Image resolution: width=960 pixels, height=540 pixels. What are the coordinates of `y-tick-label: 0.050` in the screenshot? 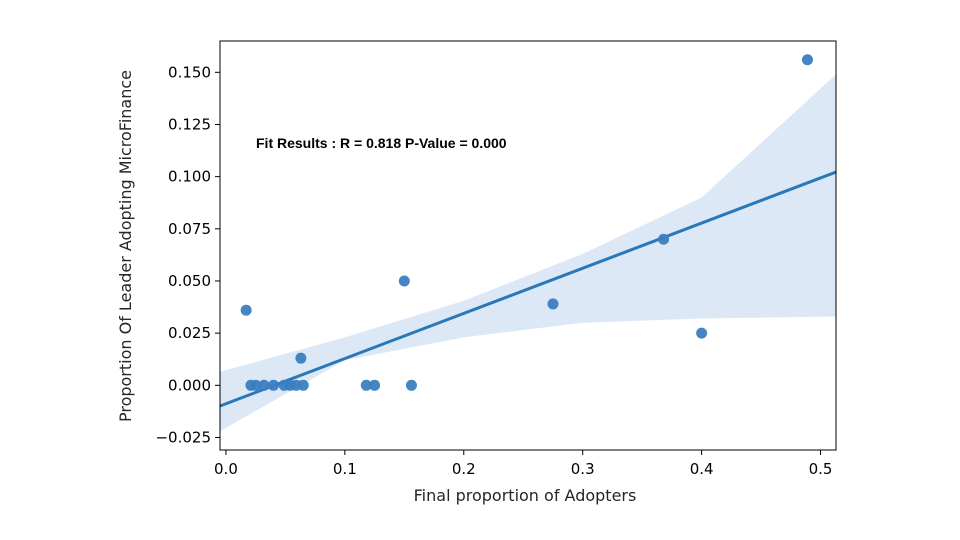 It's located at (189, 281).